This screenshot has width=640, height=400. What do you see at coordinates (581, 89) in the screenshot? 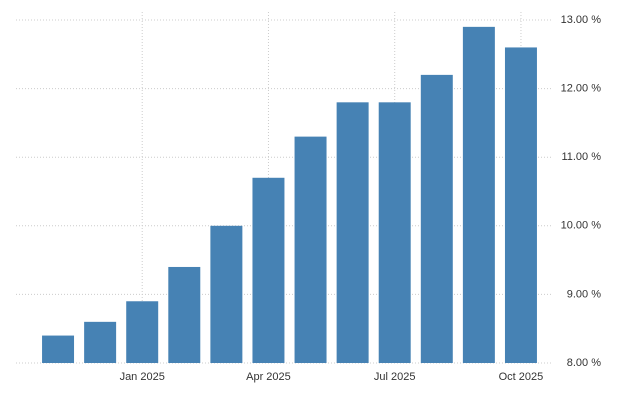
I see `y-tick-label: 12.00 %` at bounding box center [581, 89].